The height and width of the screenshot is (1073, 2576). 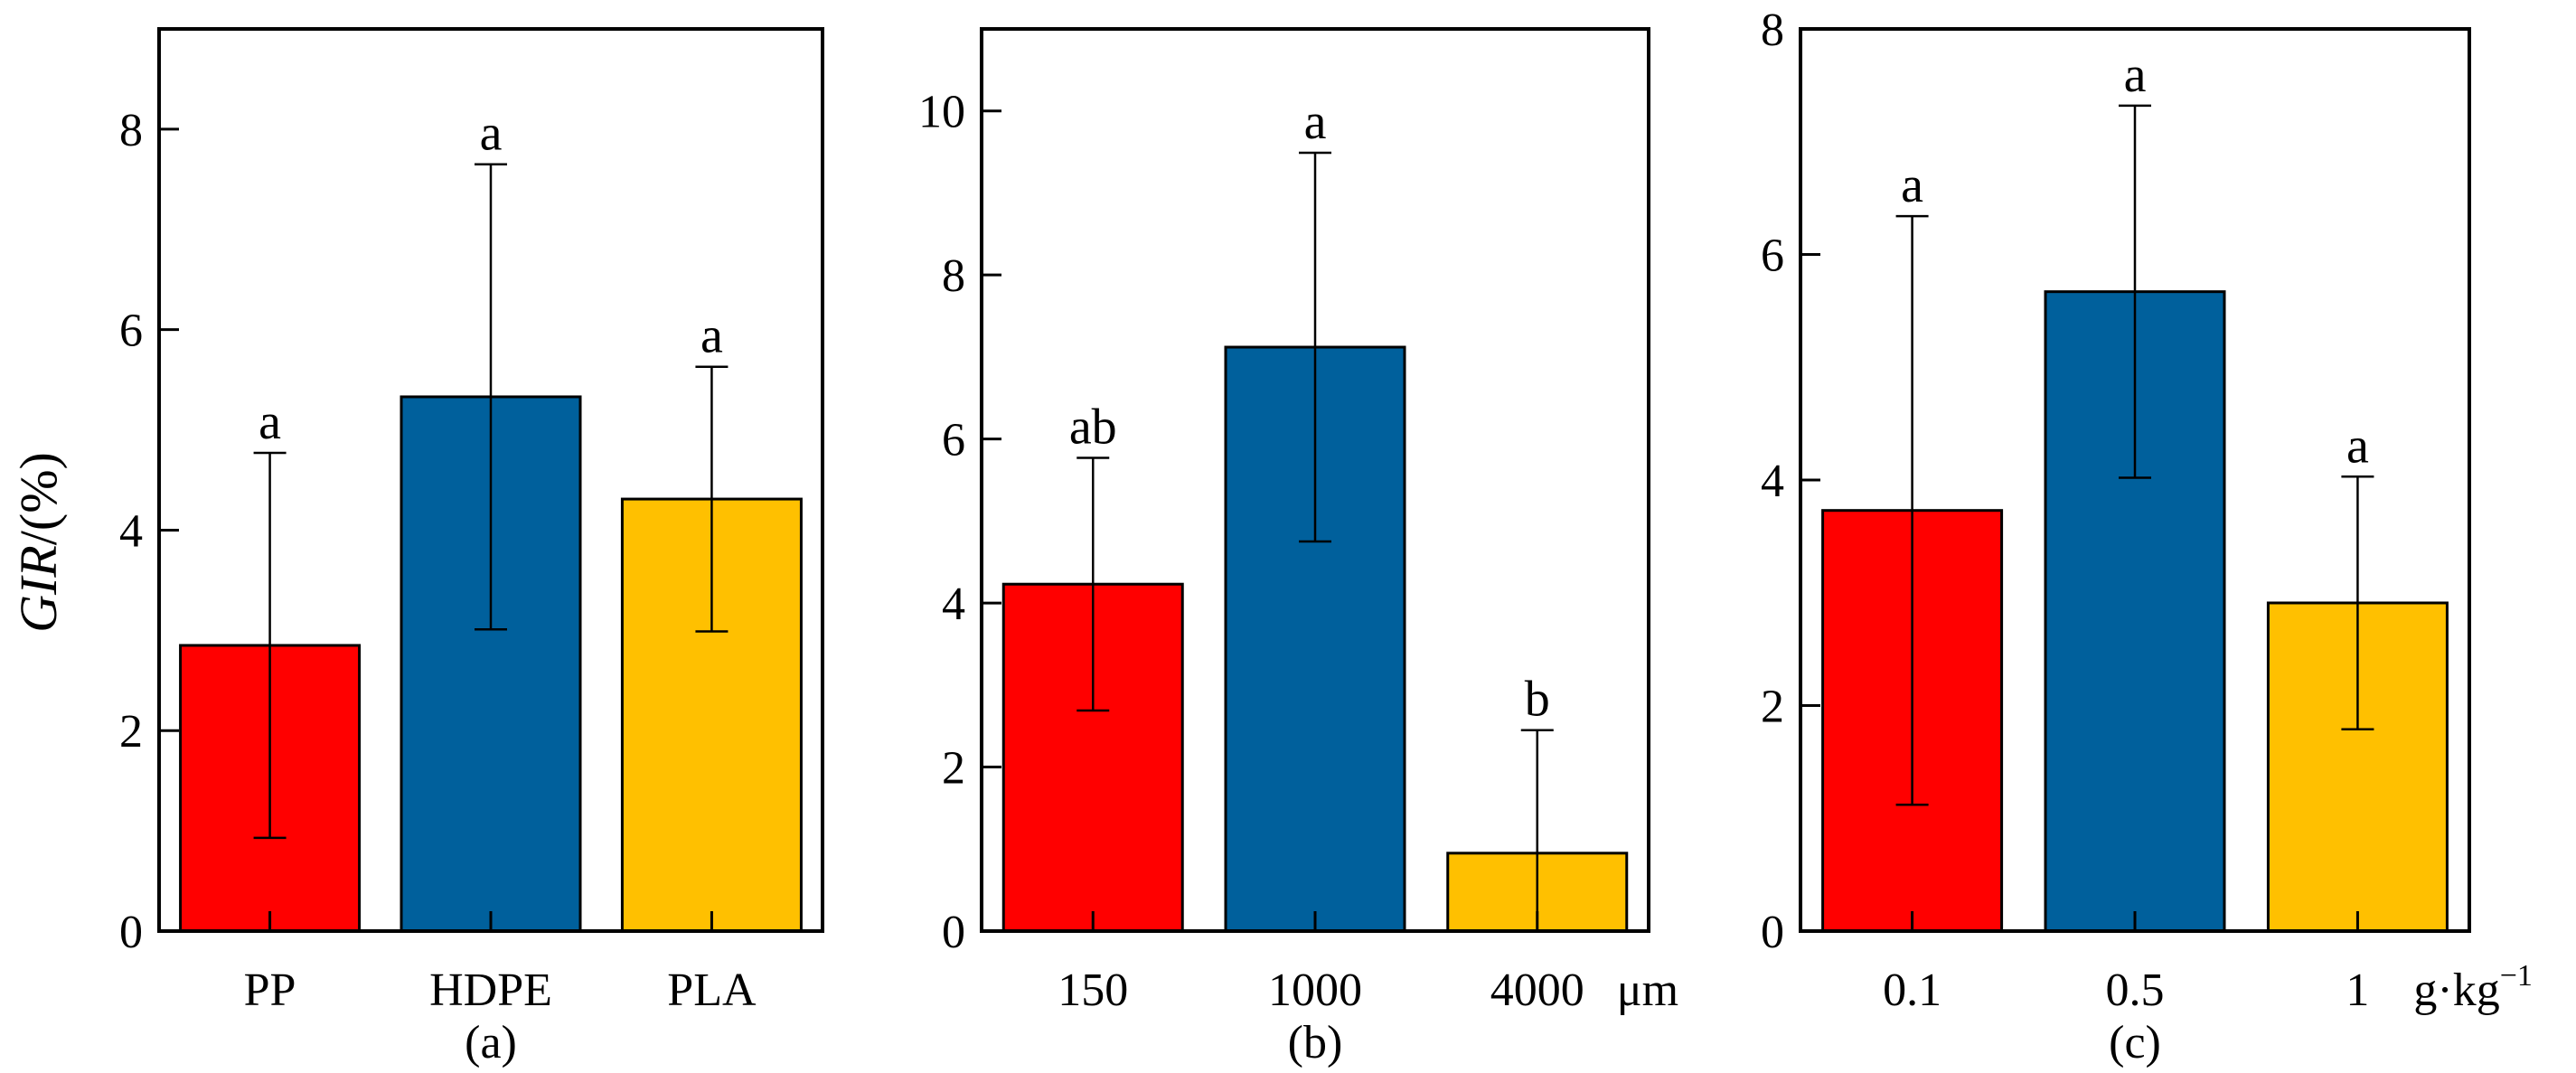 I want to click on significance-label: b, so click(x=1537, y=700).